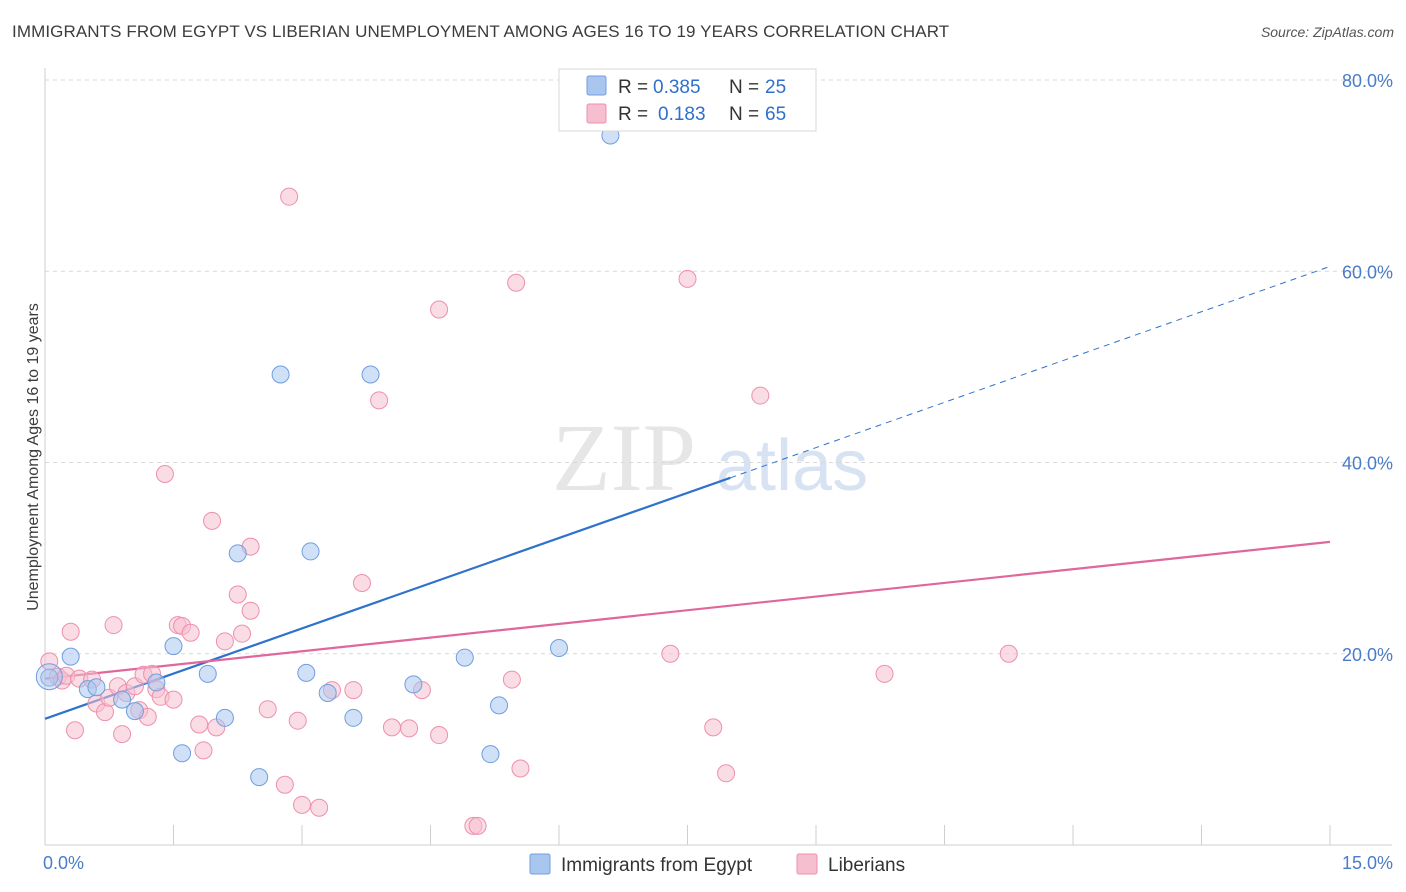 Image resolution: width=1406 pixels, height=892 pixels. What do you see at coordinates (744, 114) in the screenshot?
I see `legend-n-label-liberians: N =` at bounding box center [744, 114].